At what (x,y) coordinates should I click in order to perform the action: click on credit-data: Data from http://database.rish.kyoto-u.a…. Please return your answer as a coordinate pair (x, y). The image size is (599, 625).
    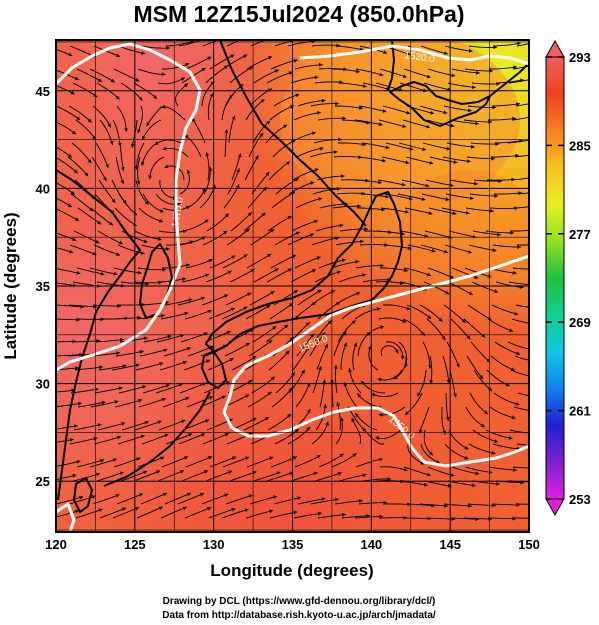
    Looking at the image, I should click on (299, 615).